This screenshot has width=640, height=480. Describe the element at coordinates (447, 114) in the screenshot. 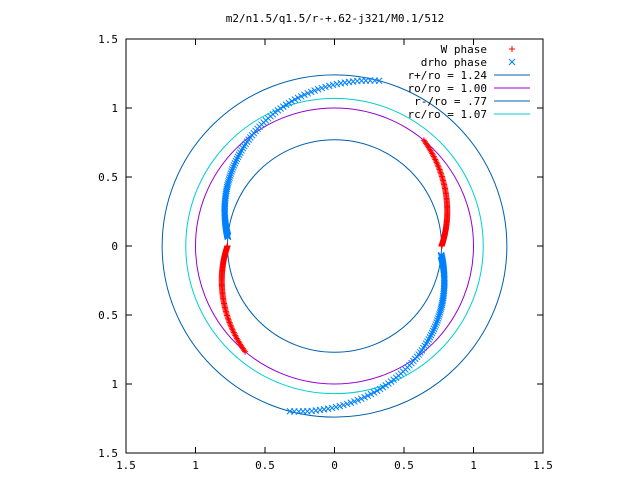

I see `legend-label: rc/ro = 1.07` at that location.